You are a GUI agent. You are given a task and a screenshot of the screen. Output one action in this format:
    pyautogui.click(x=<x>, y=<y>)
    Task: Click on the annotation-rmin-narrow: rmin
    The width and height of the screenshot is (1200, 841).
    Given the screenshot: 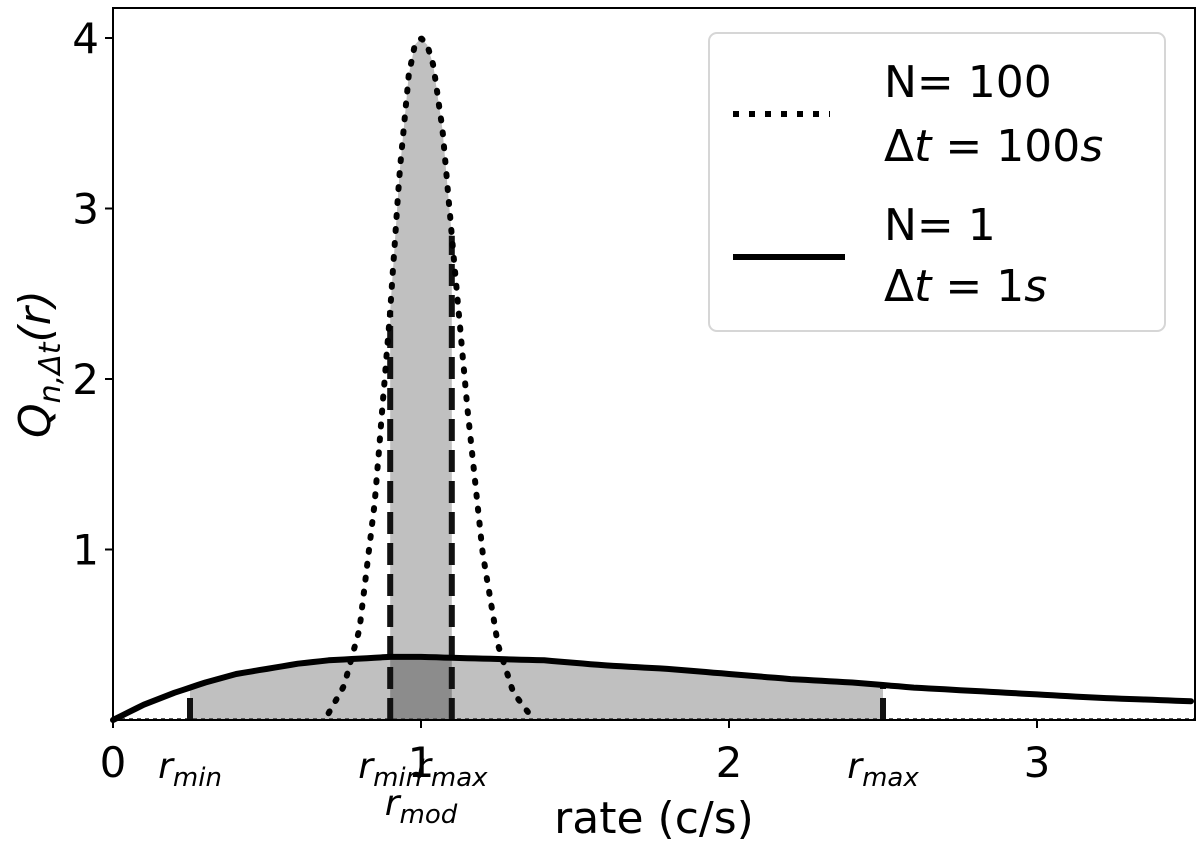 What is the action you would take?
    pyautogui.click(x=390, y=769)
    